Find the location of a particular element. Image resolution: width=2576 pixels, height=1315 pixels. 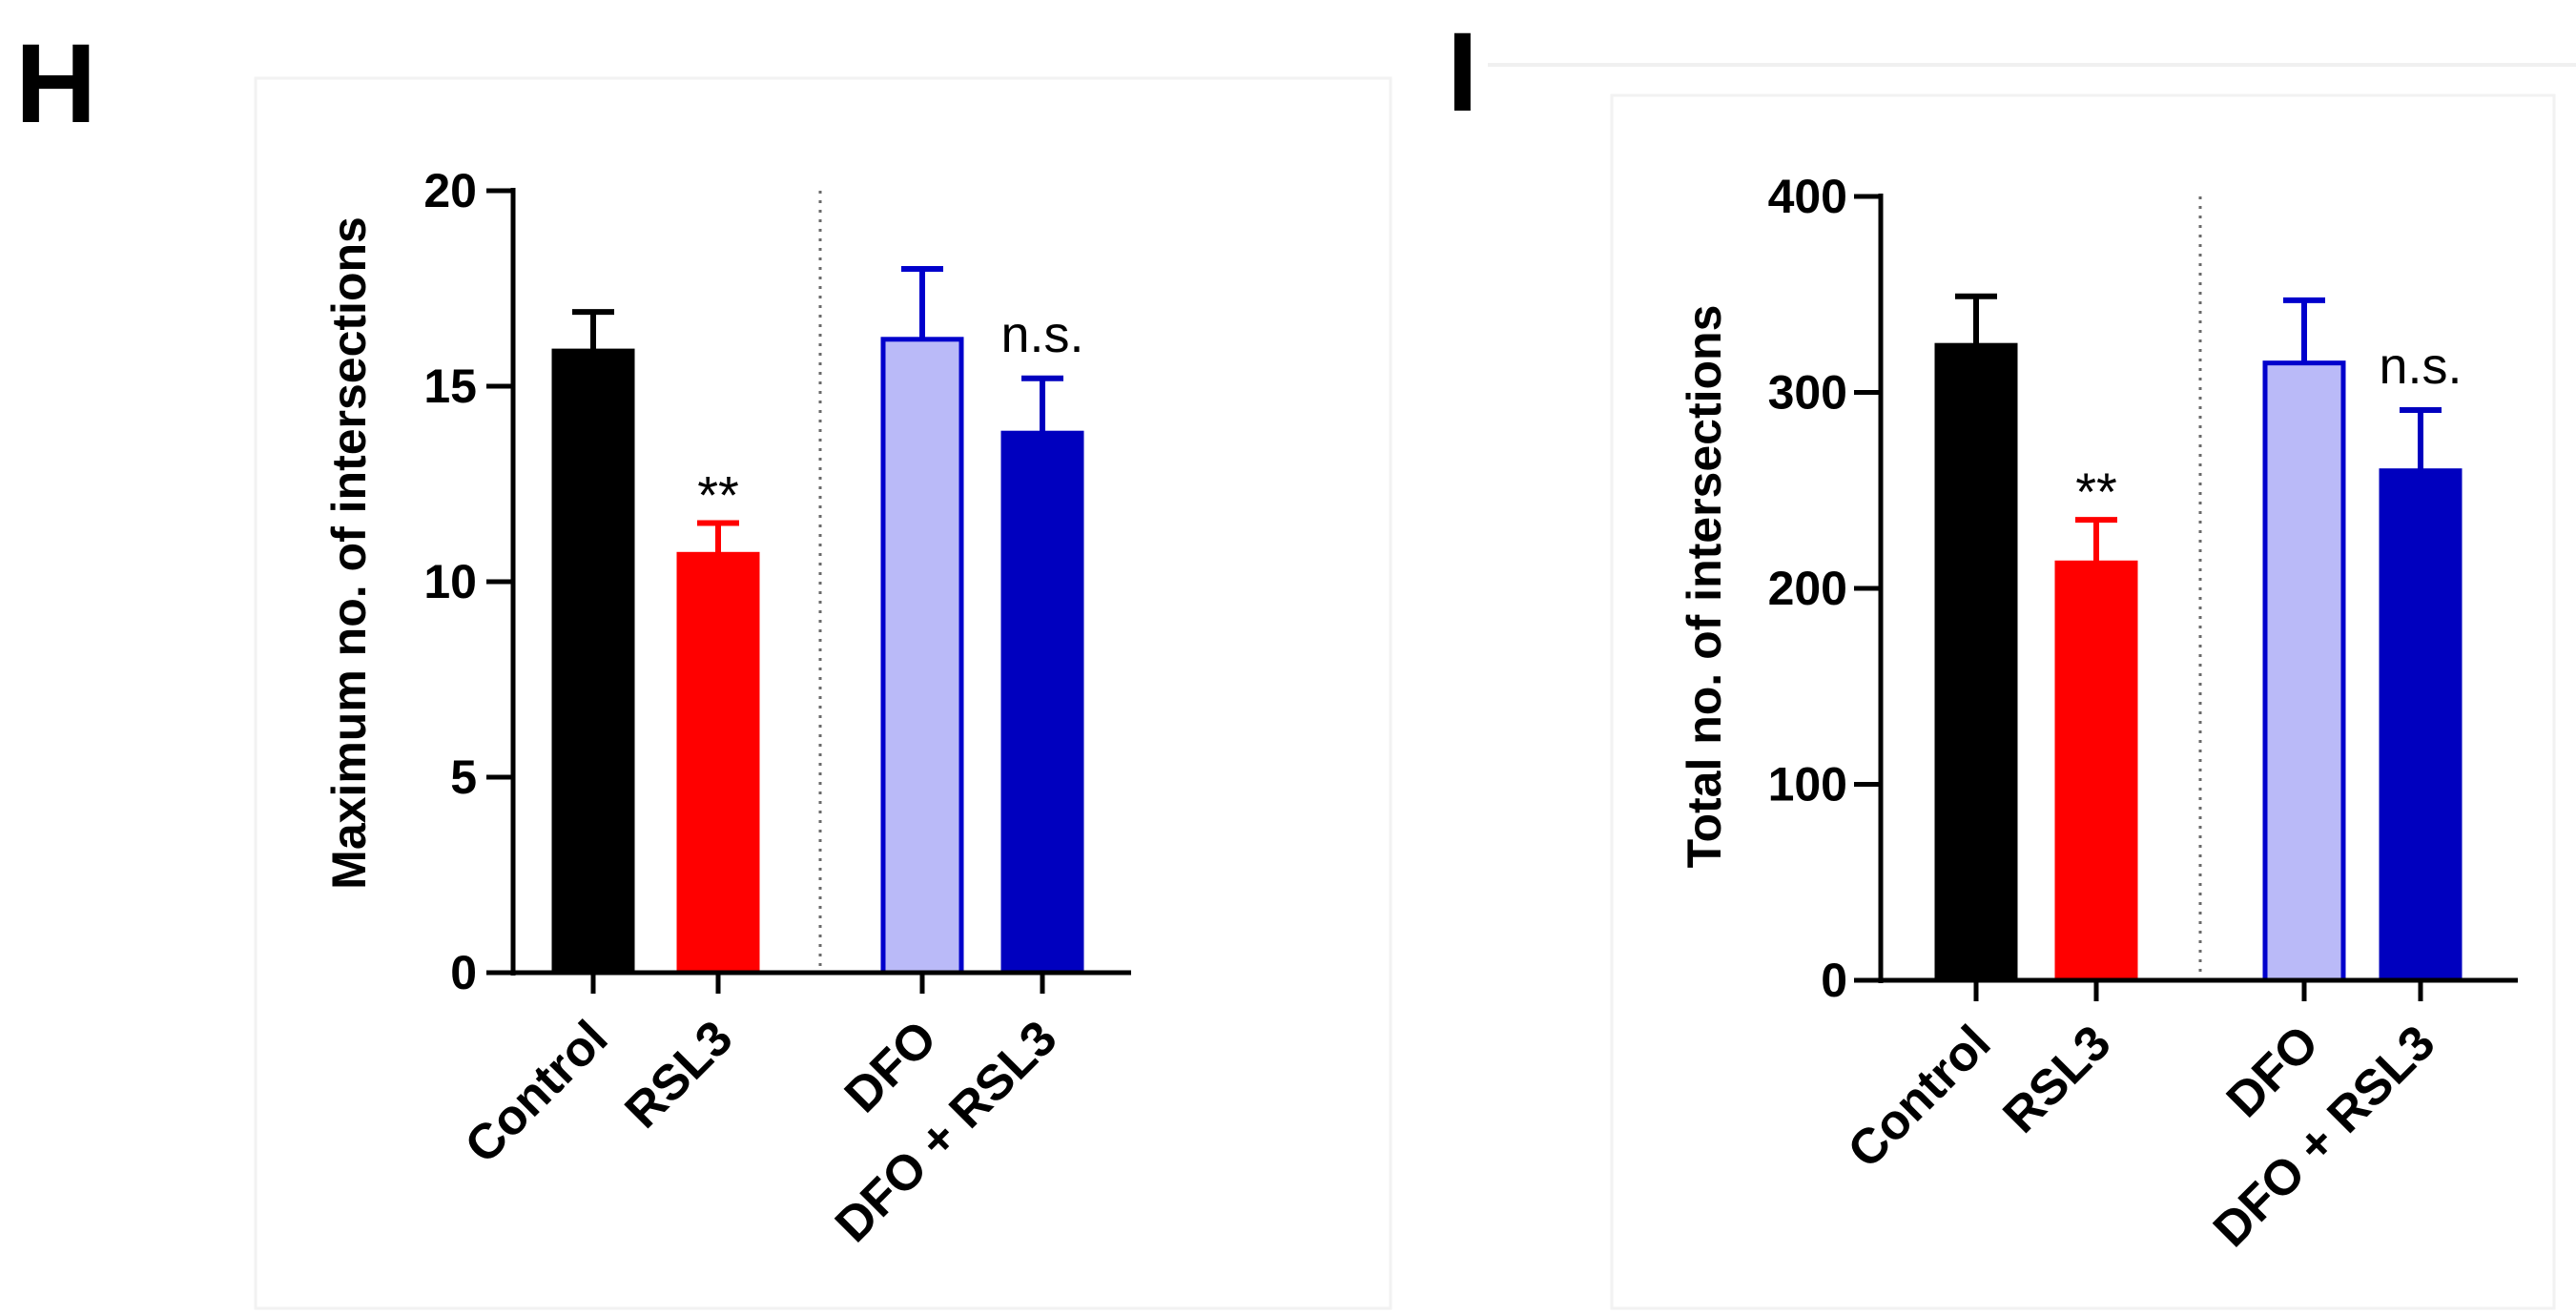

panel-label-h: H is located at coordinates (55, 84).